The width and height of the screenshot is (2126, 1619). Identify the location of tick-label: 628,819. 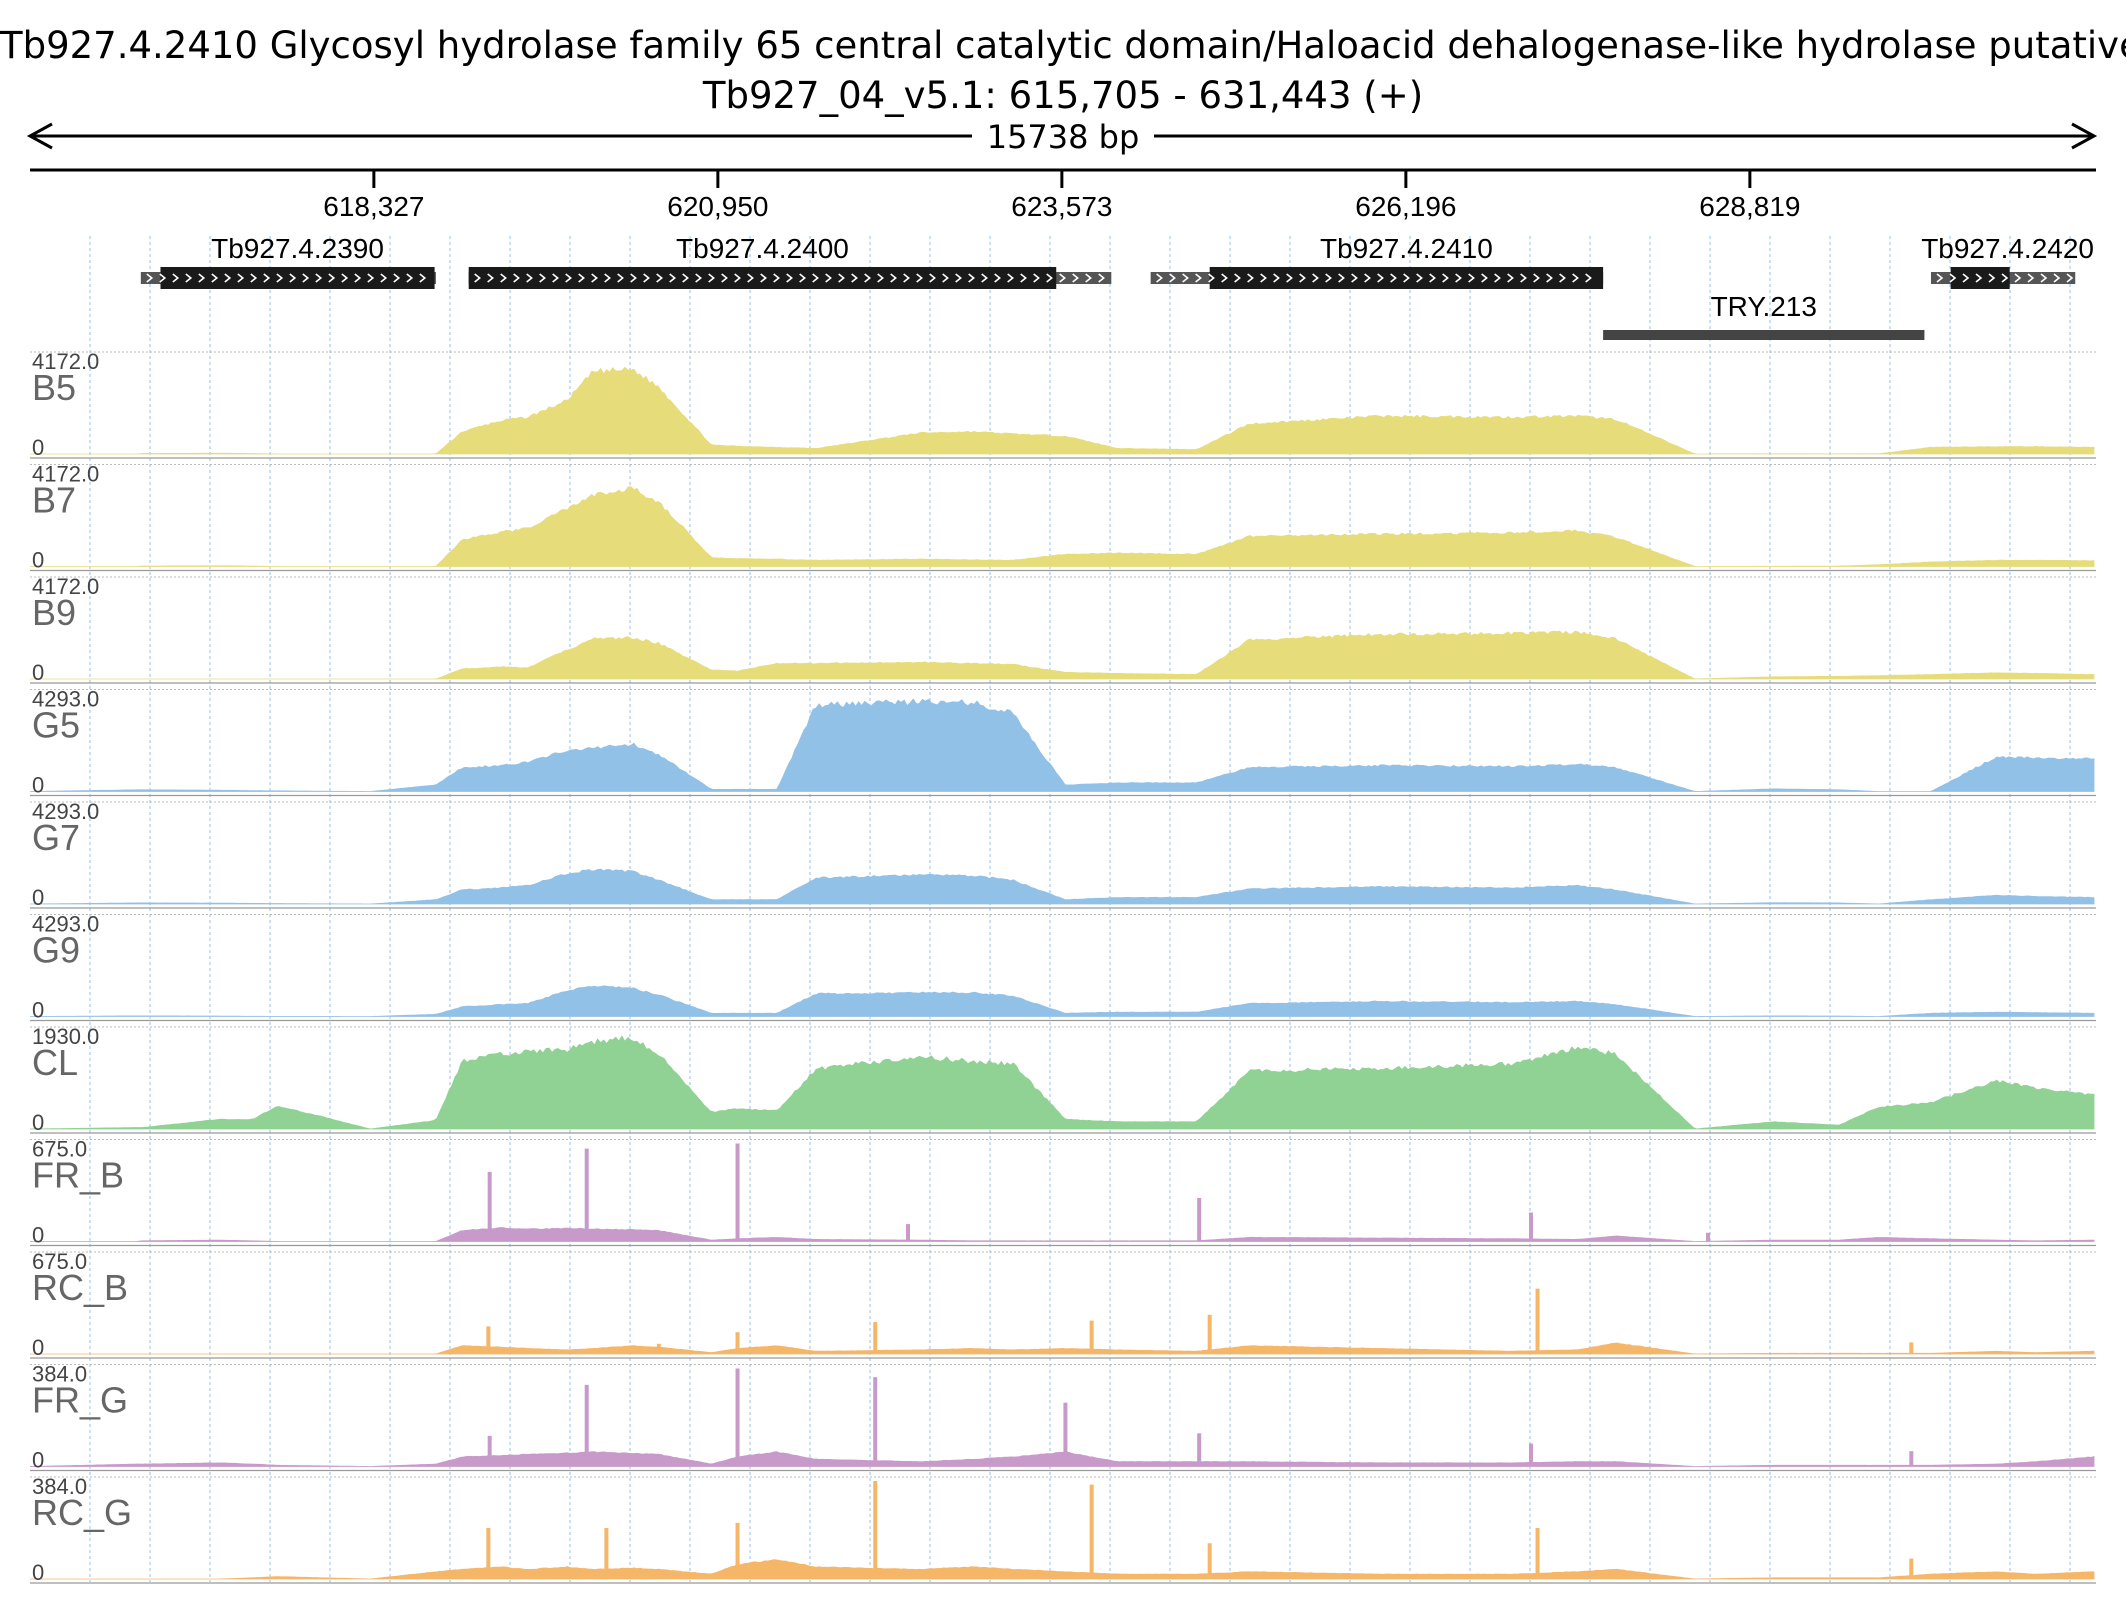
(1749, 206).